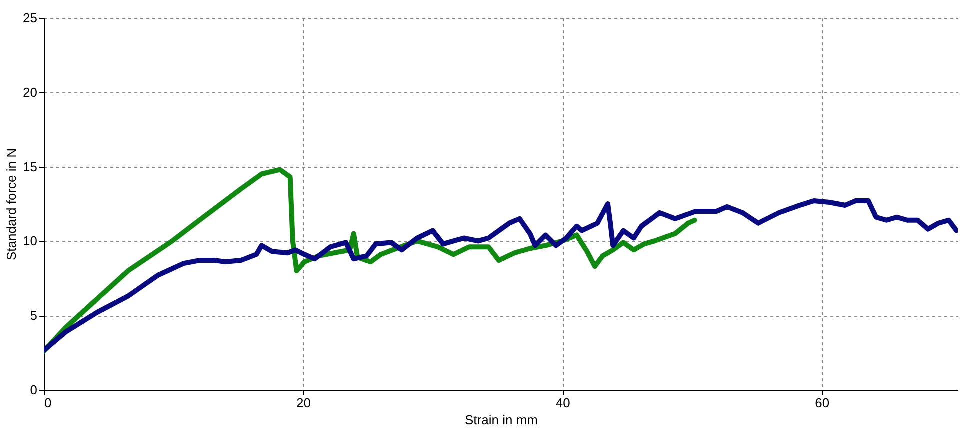  Describe the element at coordinates (30, 18) in the screenshot. I see `y-tick-label: 25` at that location.